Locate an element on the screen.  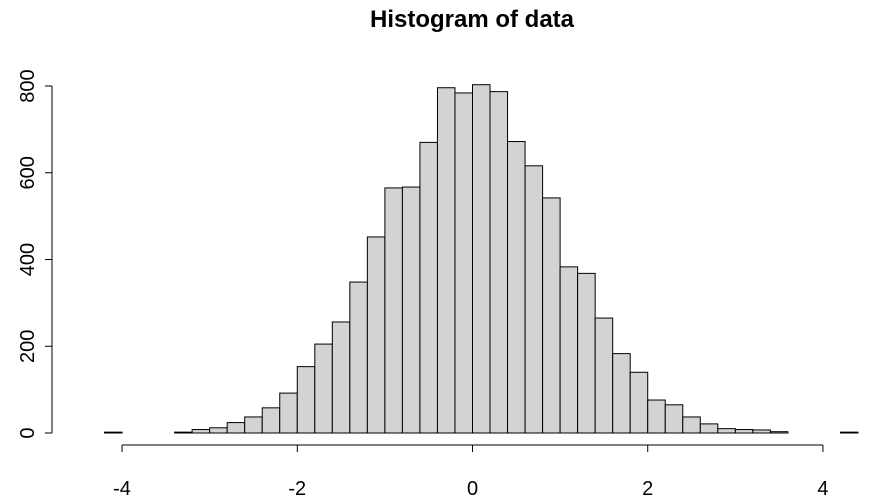
y-tick-label: 0 is located at coordinates (28, 432).